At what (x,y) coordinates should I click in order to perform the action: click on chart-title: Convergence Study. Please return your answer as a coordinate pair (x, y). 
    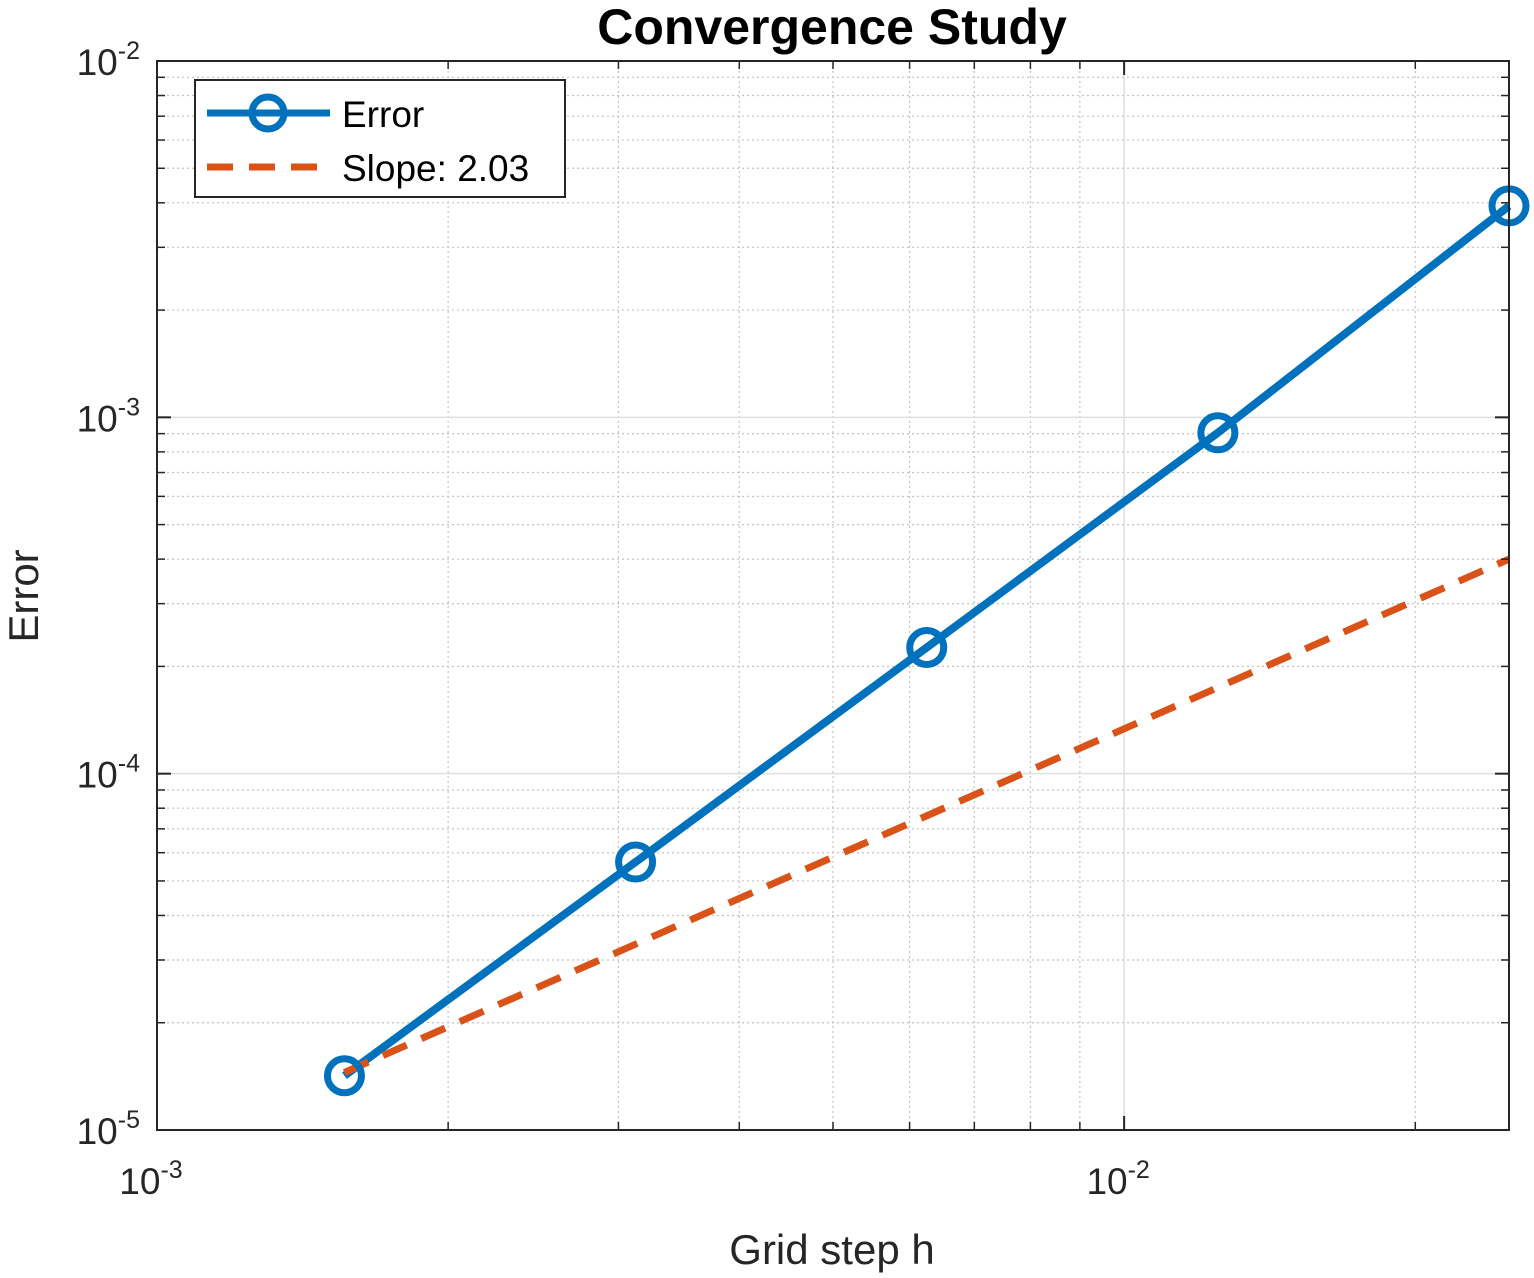
    Looking at the image, I should click on (832, 27).